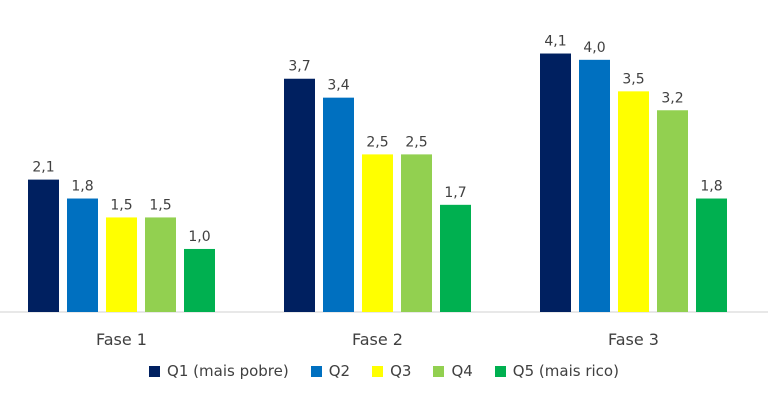 This screenshot has width=768, height=401. I want to click on data-label: 2,1, so click(43, 168).